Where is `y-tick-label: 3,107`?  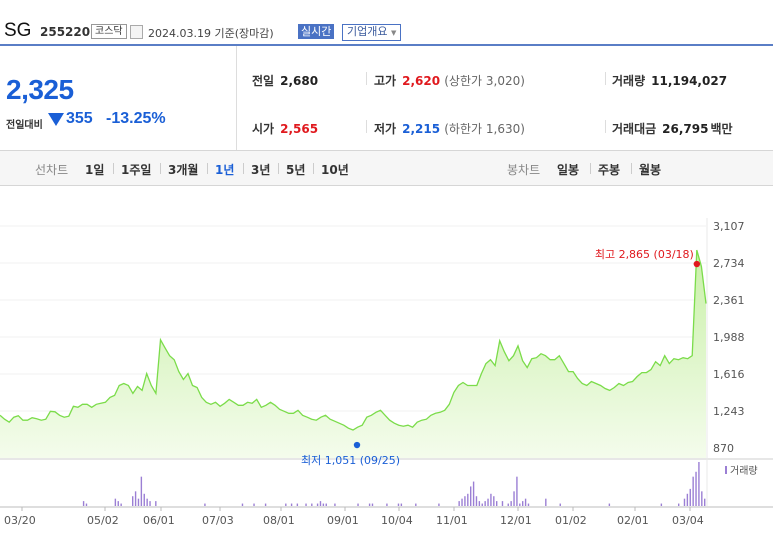
y-tick-label: 3,107 is located at coordinates (729, 226).